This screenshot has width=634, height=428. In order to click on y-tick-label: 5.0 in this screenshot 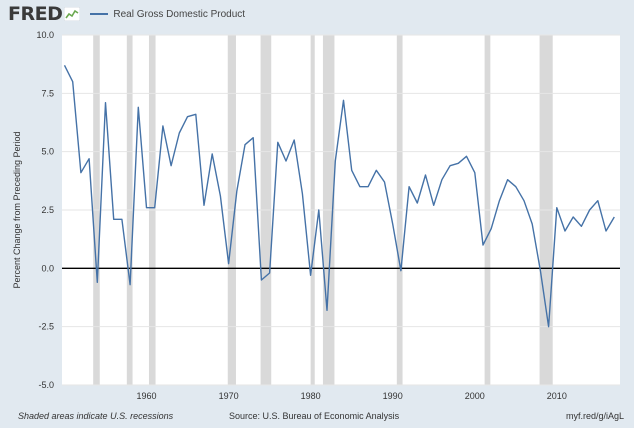, I will do `click(47, 152)`.